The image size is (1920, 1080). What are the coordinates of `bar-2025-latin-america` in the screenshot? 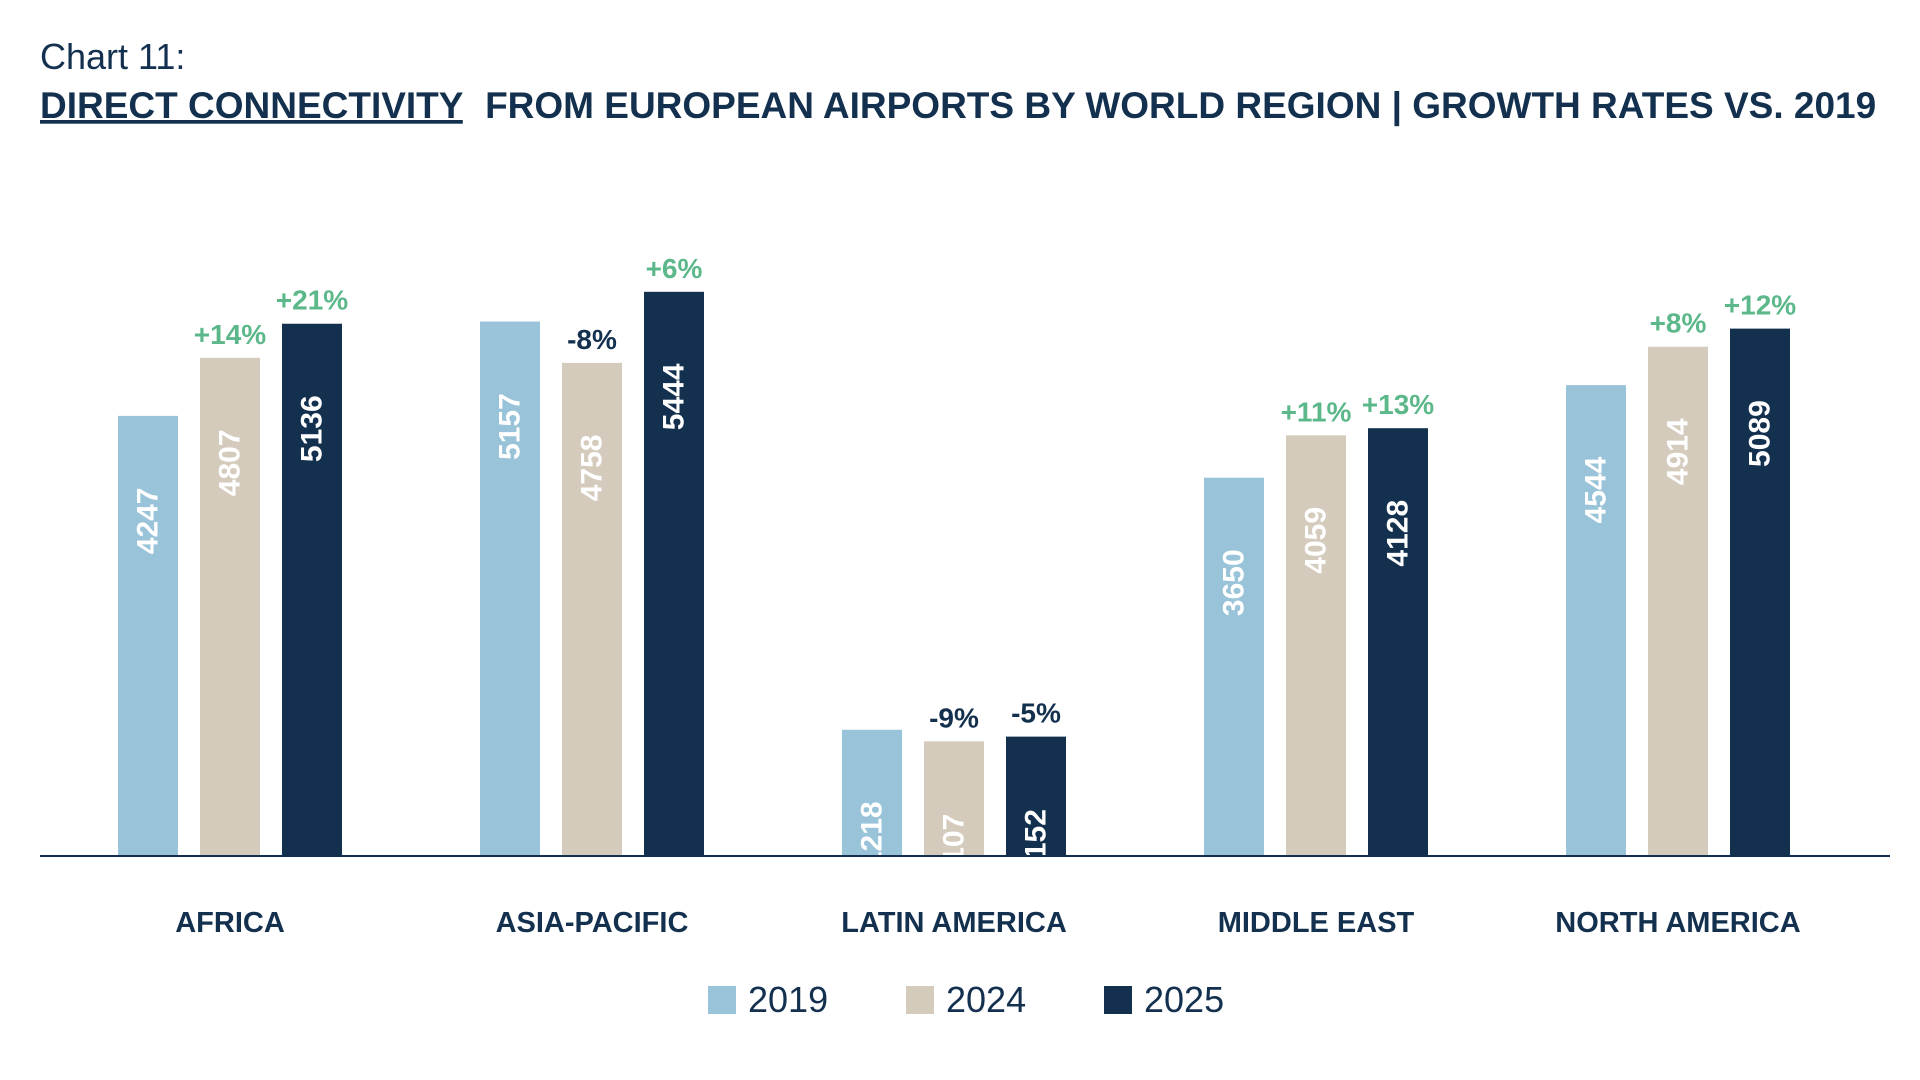 It's located at (1036, 796).